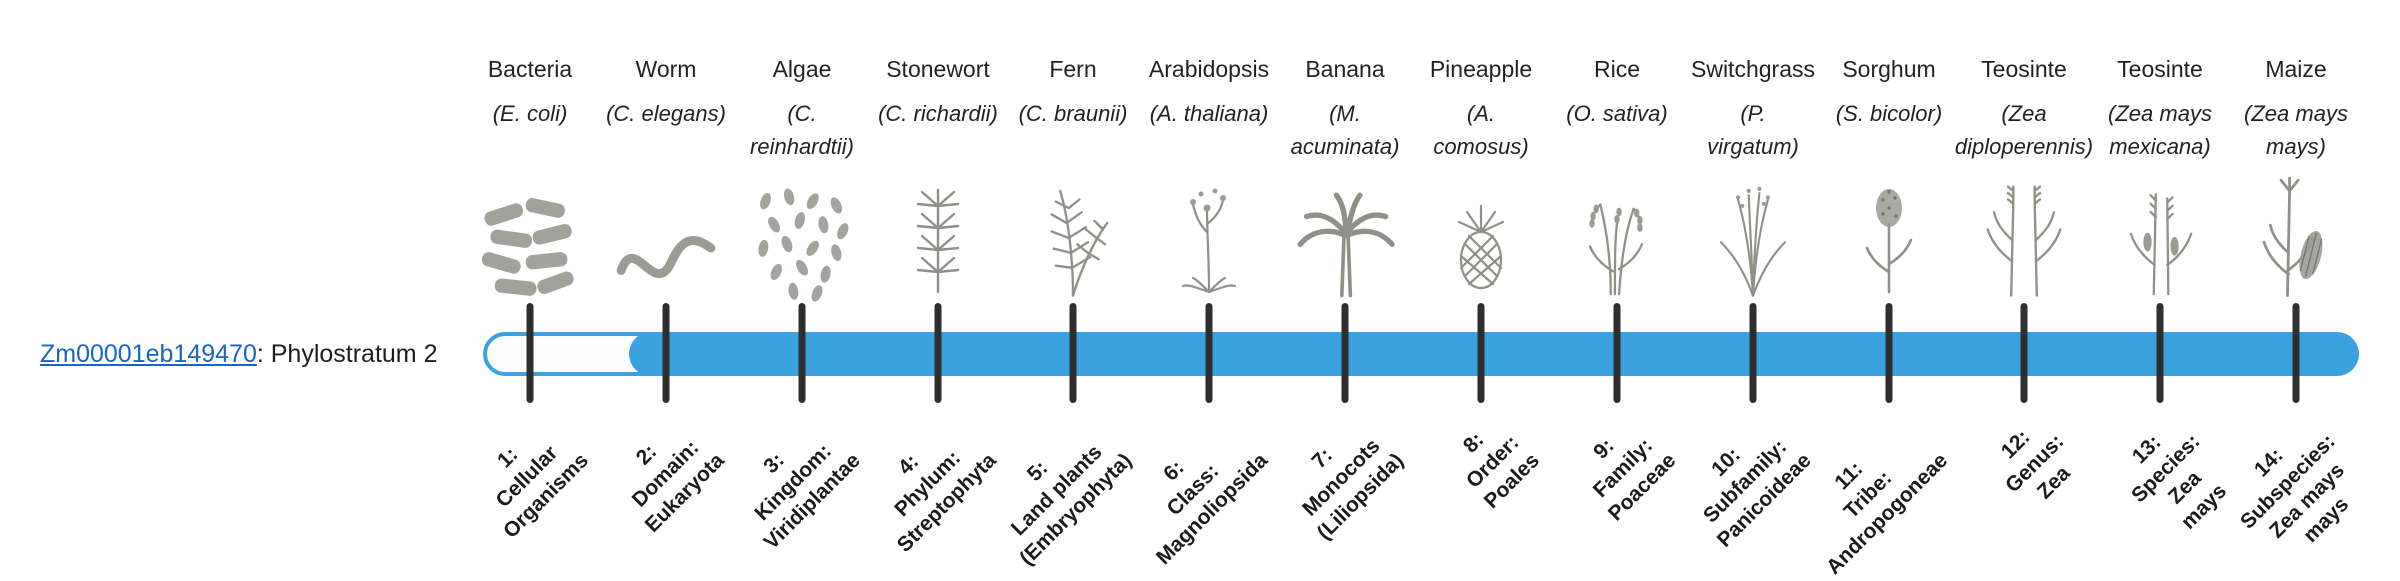 The height and width of the screenshot is (581, 2400). Describe the element at coordinates (1209, 239) in the screenshot. I see `arabidopsis-icon` at that location.